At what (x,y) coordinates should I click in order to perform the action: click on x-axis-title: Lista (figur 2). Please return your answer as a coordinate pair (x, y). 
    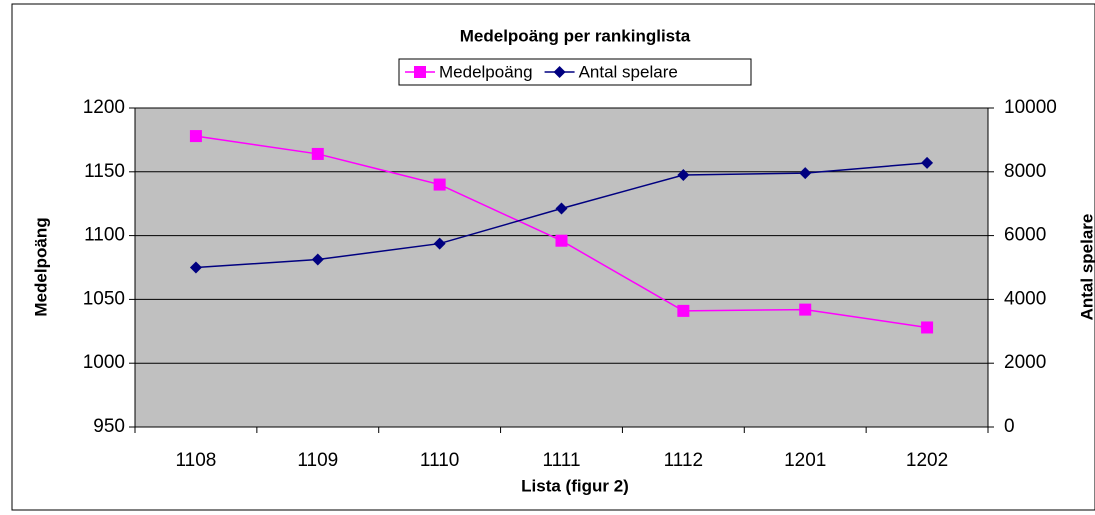
    Looking at the image, I should click on (575, 485).